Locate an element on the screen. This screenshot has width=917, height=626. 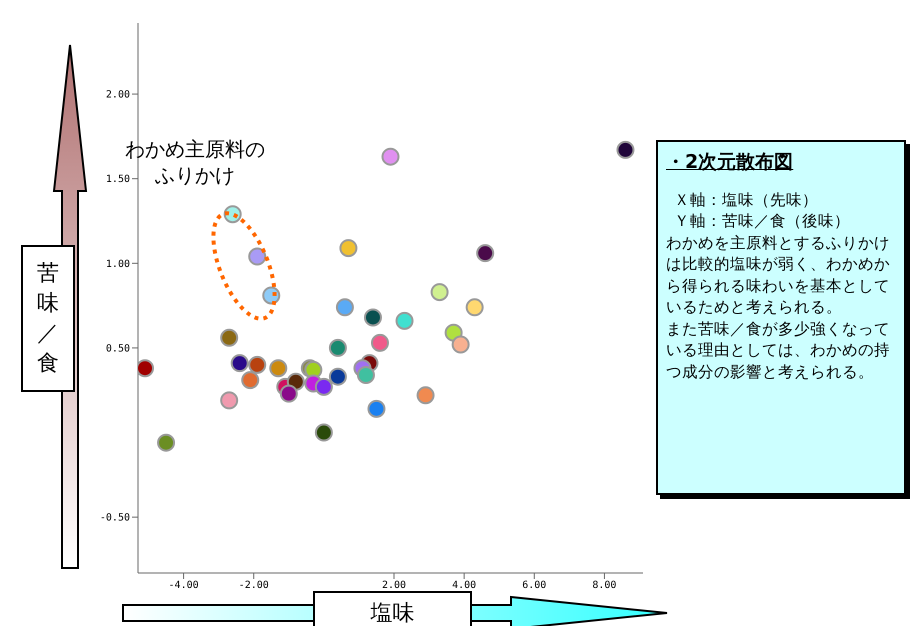
x-tick-label: -2.00 is located at coordinates (253, 586).